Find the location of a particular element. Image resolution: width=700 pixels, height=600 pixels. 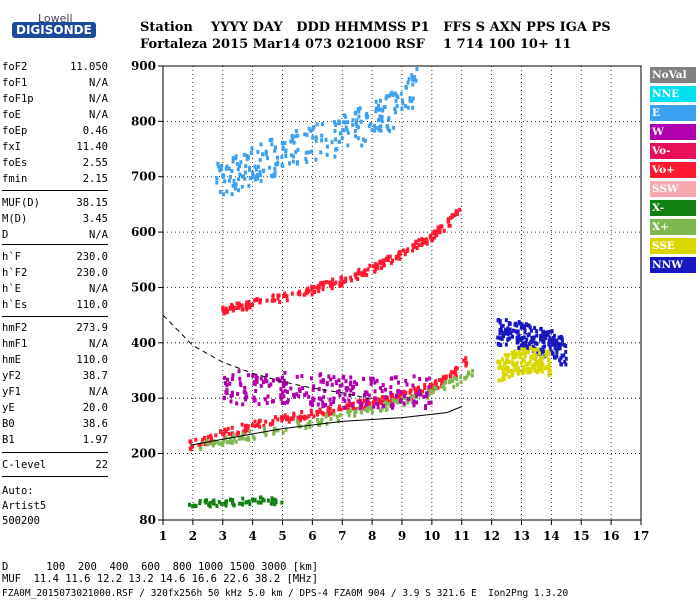

y-tick-label: 800 is located at coordinates (143, 121).